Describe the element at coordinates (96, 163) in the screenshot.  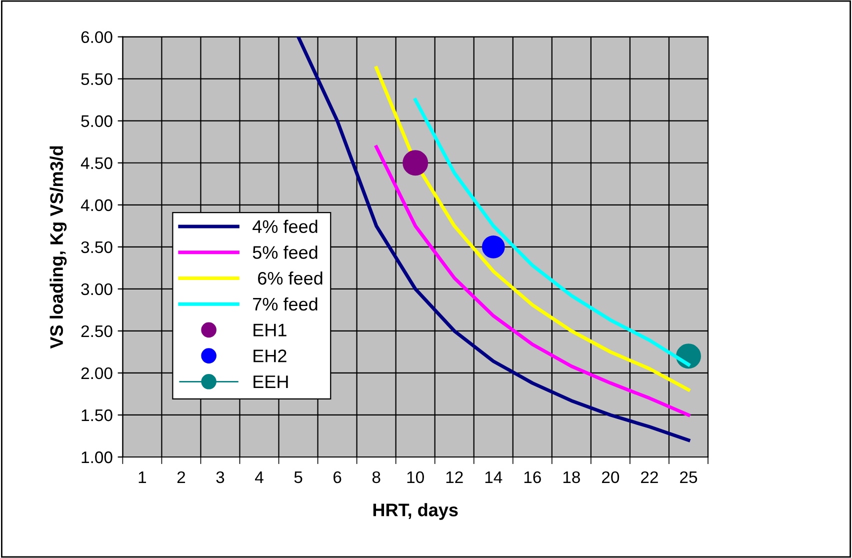
I see `y-tick-label: 4.50` at that location.